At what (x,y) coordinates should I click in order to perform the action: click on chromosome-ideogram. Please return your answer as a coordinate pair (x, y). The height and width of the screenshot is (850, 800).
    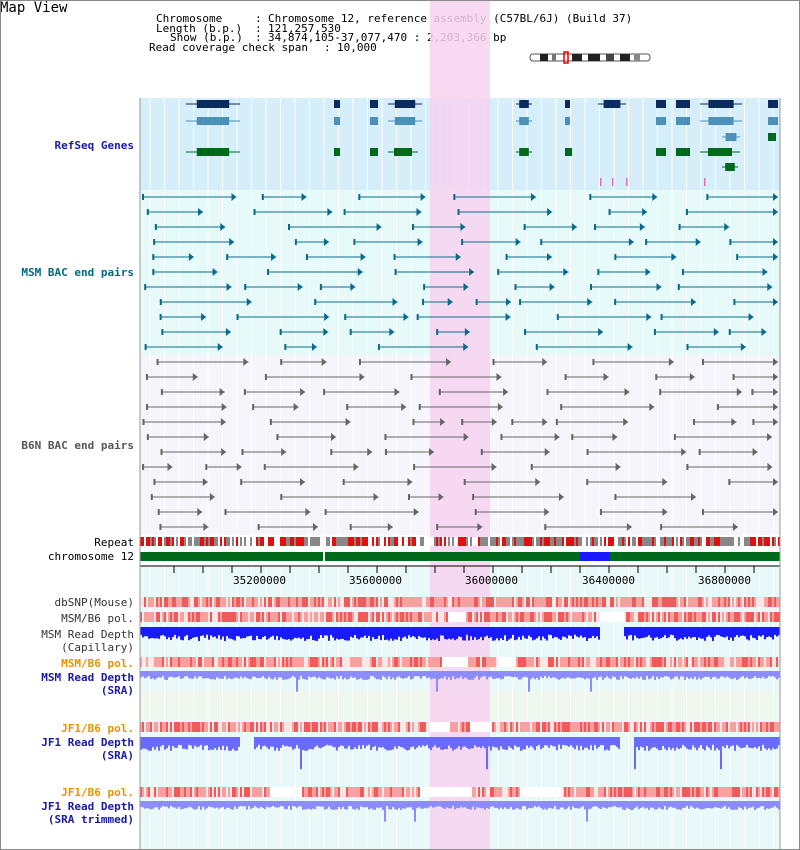
    Looking at the image, I should click on (590, 57).